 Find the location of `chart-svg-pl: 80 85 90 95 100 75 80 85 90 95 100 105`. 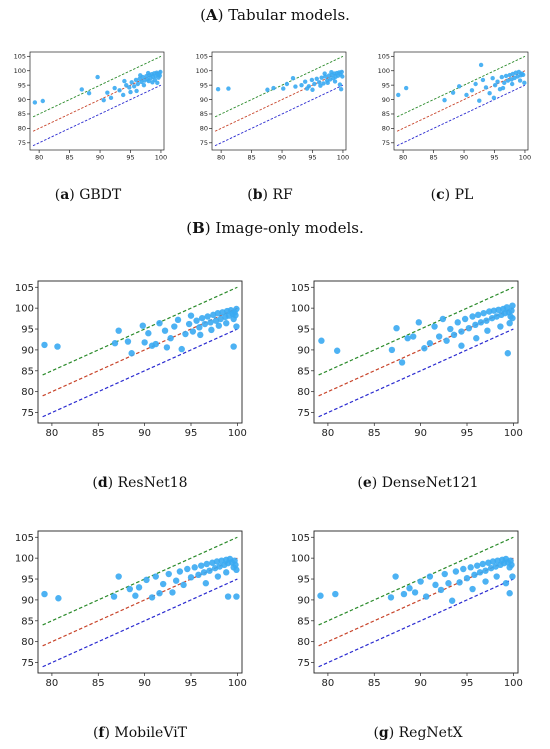

chart-svg-pl: 80 85 90 95 100 75 80 85 90 95 100 105 is located at coordinates (454, 106).